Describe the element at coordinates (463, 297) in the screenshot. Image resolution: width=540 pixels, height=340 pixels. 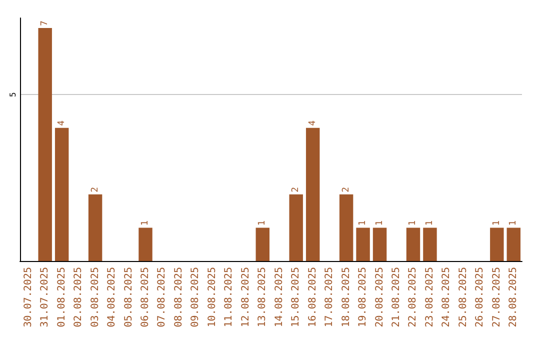
I see `x-tick-label: 25.08.2025` at that location.